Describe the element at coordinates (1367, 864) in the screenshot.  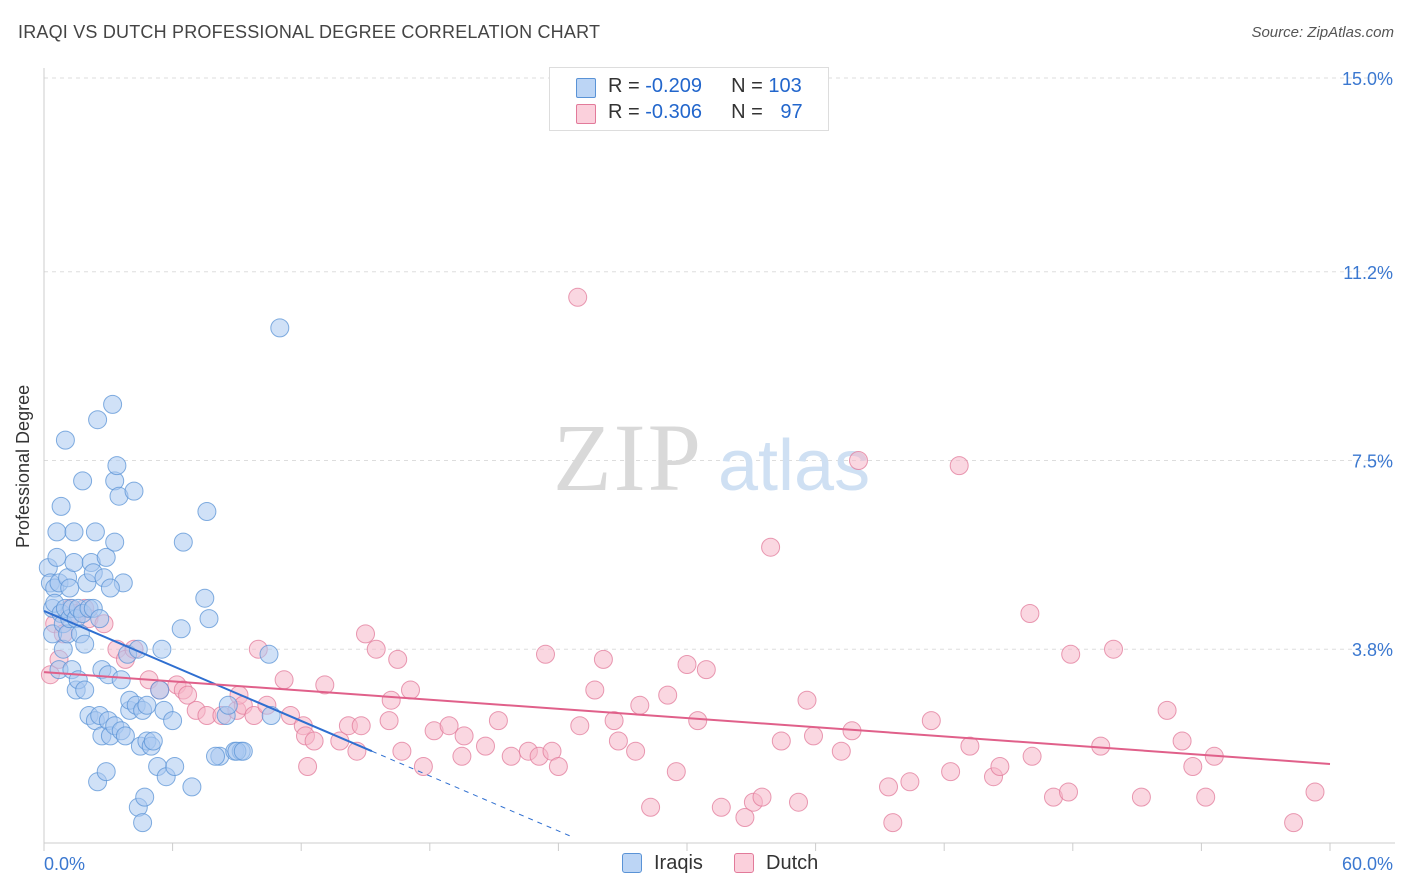
I see `x-tick-label-max: 60.0%` at that location.